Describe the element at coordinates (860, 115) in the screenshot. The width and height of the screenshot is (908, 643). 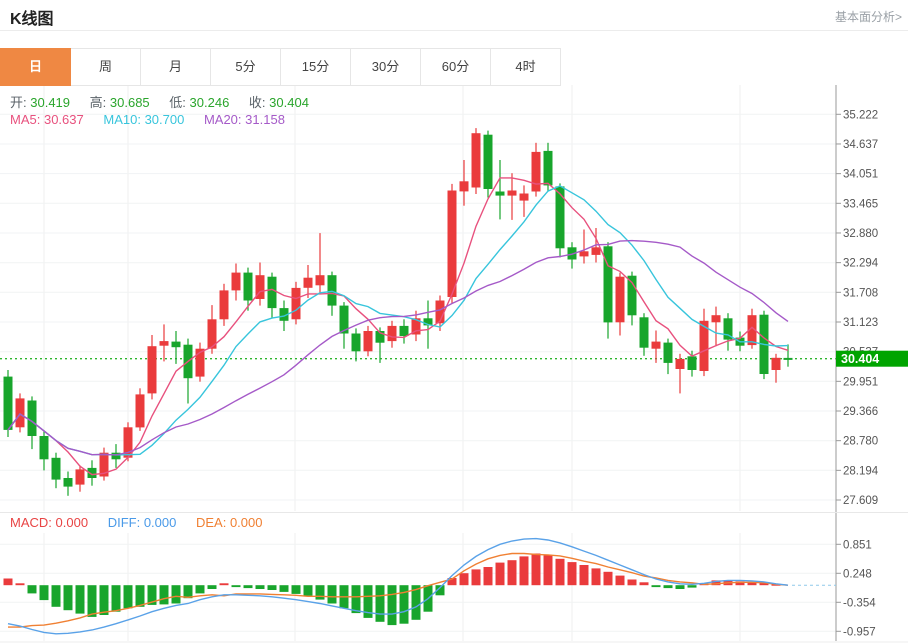
I see `svg-text: 35.222` at that location.